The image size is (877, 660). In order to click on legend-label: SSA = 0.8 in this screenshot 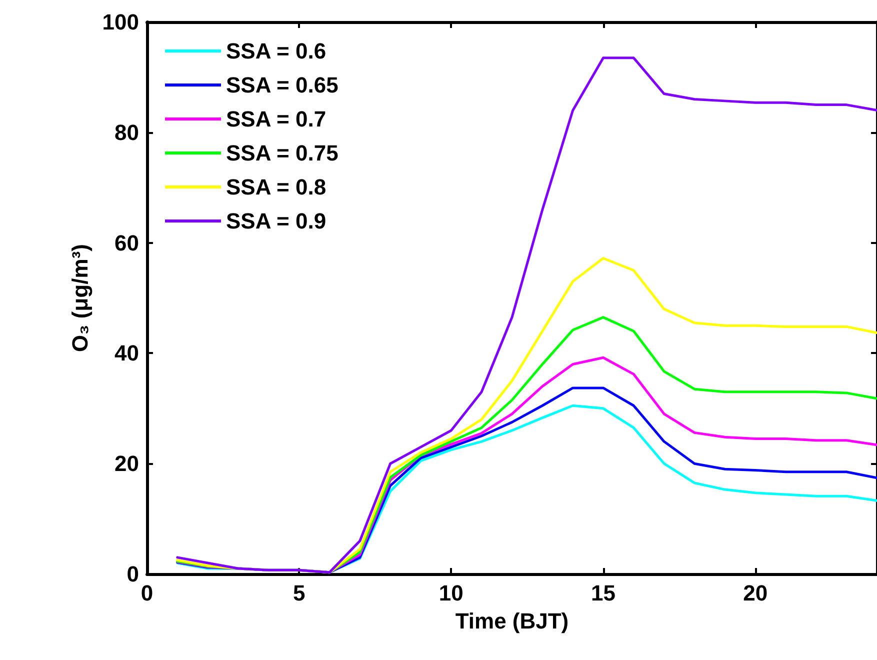, I will do `click(276, 187)`.